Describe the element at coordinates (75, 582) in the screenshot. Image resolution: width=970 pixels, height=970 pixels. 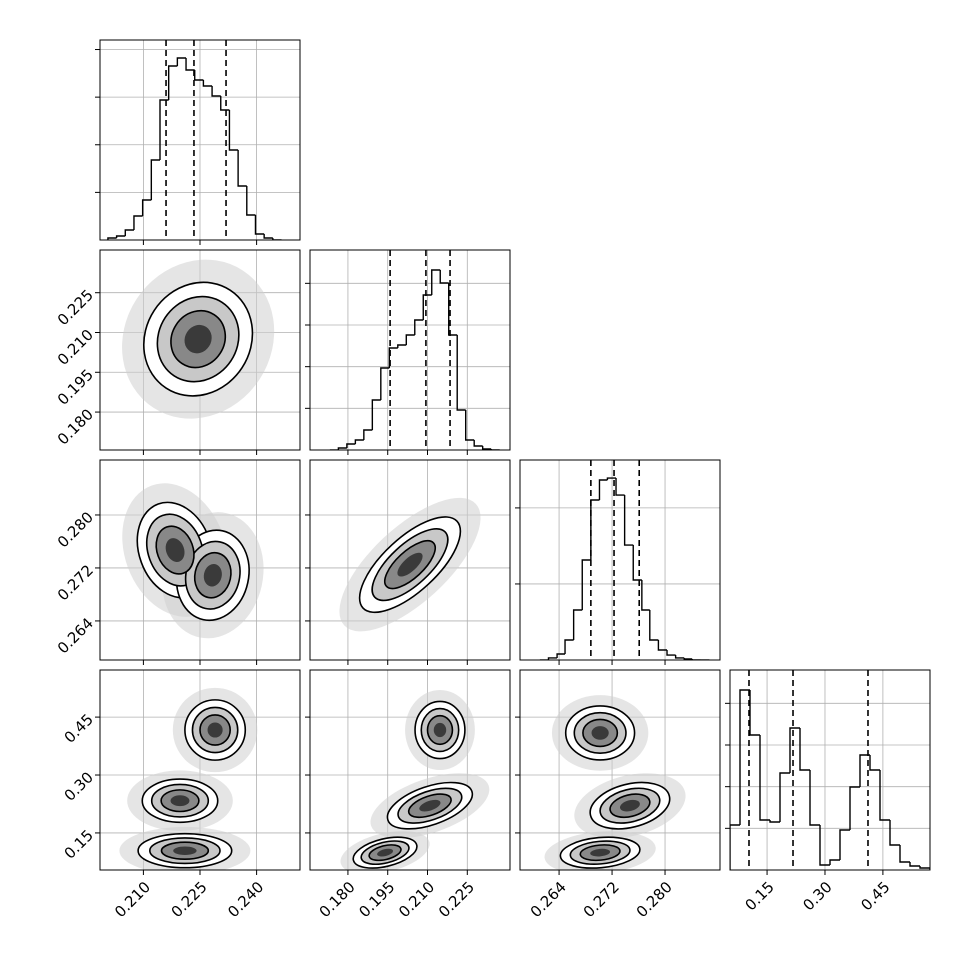
I see `y-tick-label: 0.272` at that location.